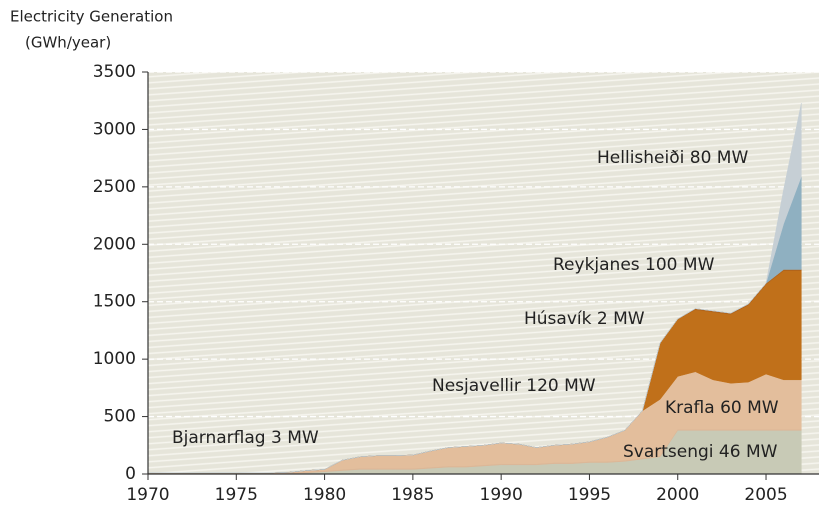 This screenshot has width=819, height=516. What do you see at coordinates (114, 244) in the screenshot?
I see `y-tick-label: 2000` at bounding box center [114, 244].